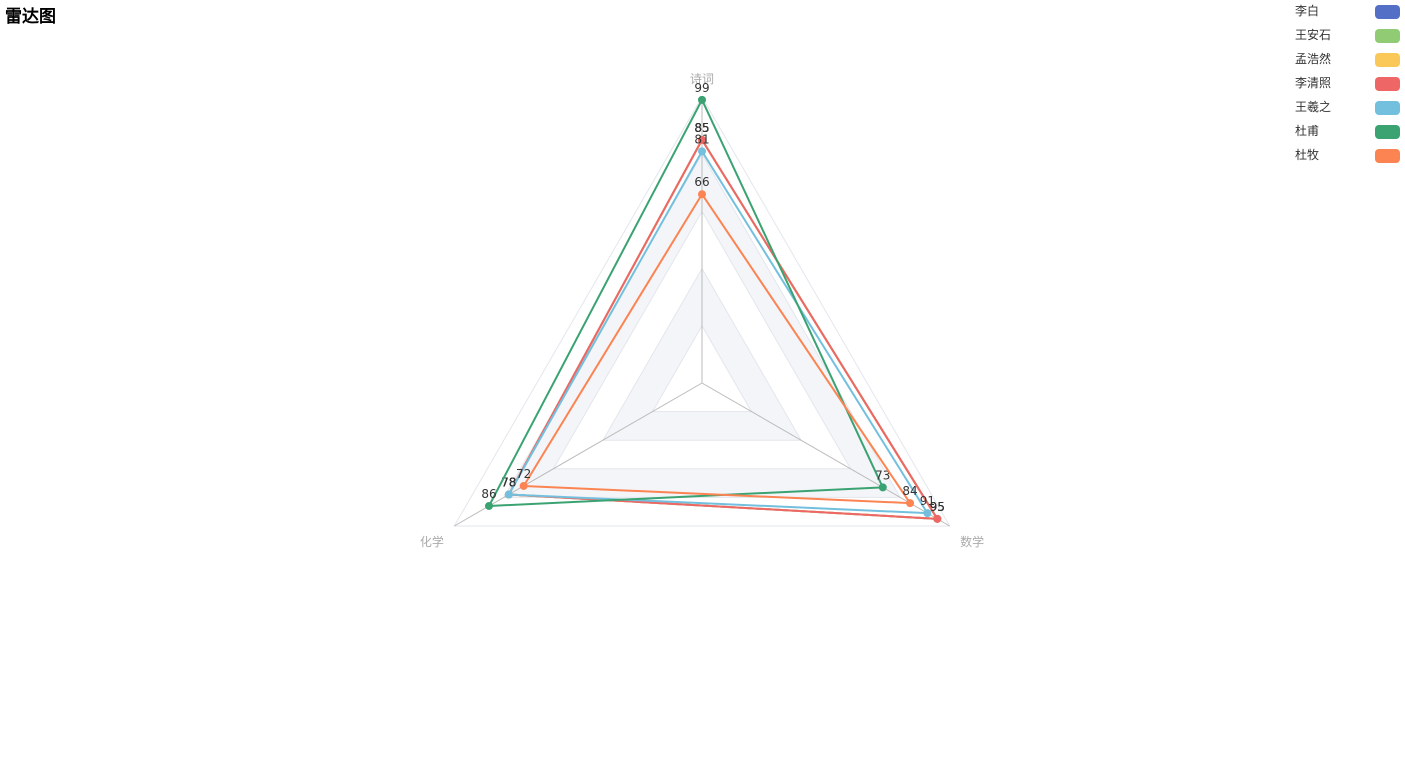 Image resolution: width=1405 pixels, height=766 pixels. I want to click on data-label: 95, so click(937, 507).